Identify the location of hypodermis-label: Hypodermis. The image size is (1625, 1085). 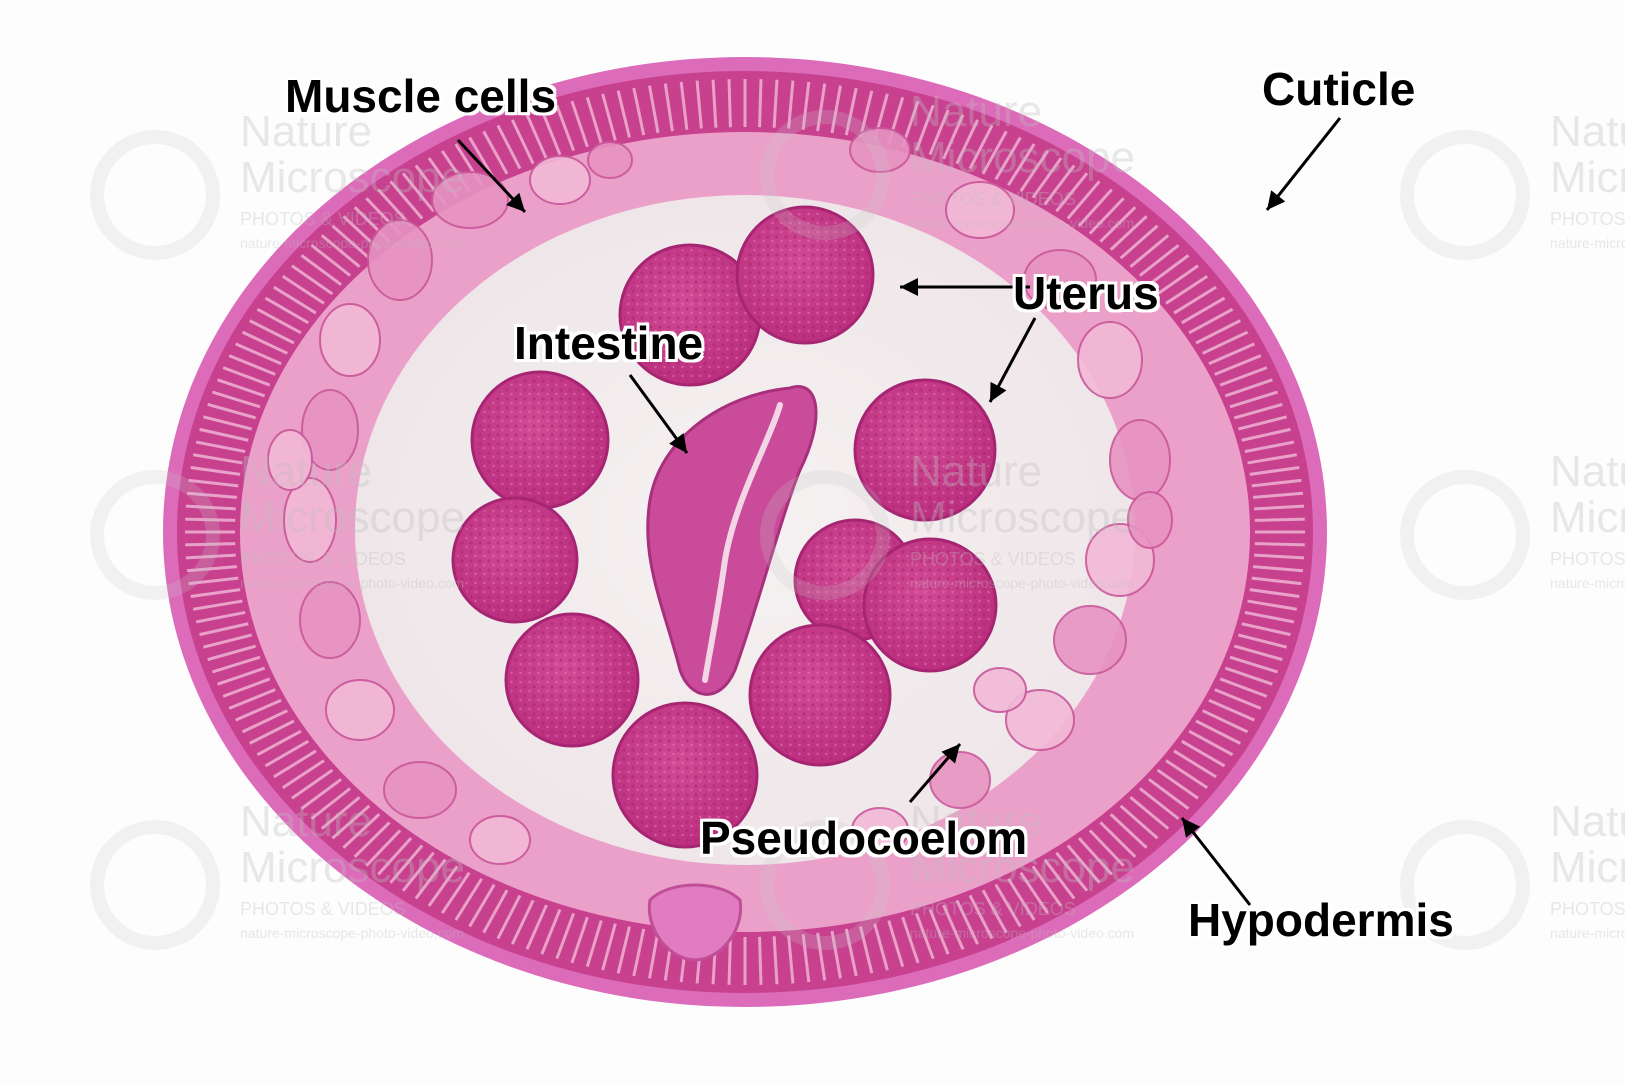
(1321, 920).